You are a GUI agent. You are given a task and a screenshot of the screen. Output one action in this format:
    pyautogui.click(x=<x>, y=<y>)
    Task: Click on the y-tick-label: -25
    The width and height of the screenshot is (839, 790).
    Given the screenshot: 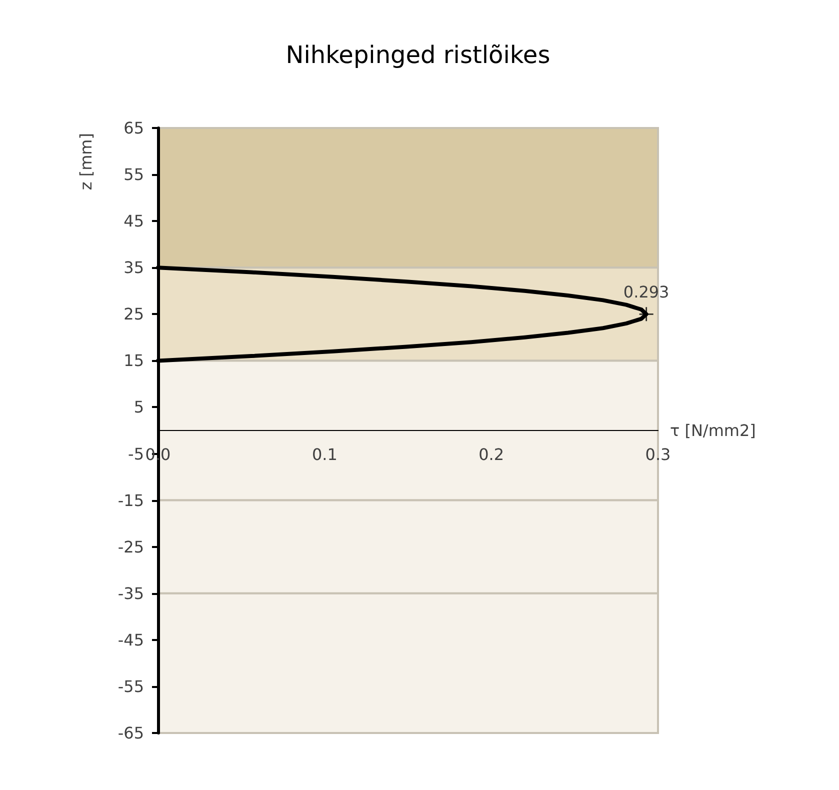 What is the action you would take?
    pyautogui.click(x=131, y=546)
    